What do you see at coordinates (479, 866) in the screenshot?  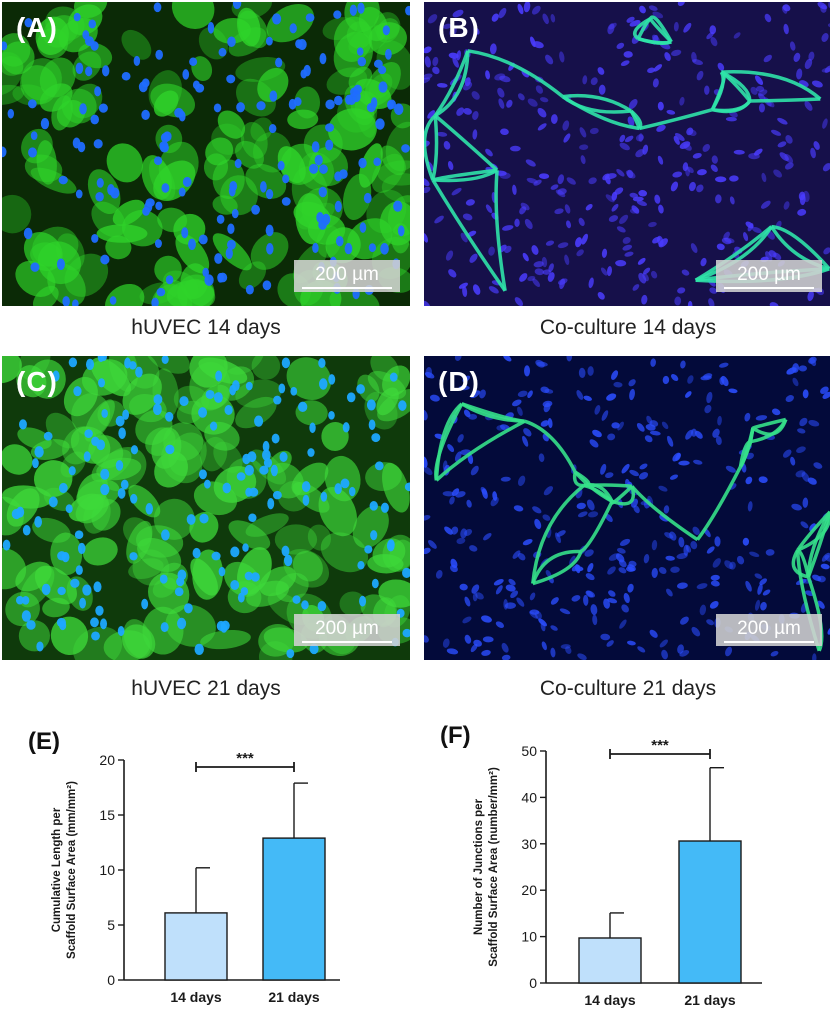 I see `y-axis-label: Number of Junctions per` at bounding box center [479, 866].